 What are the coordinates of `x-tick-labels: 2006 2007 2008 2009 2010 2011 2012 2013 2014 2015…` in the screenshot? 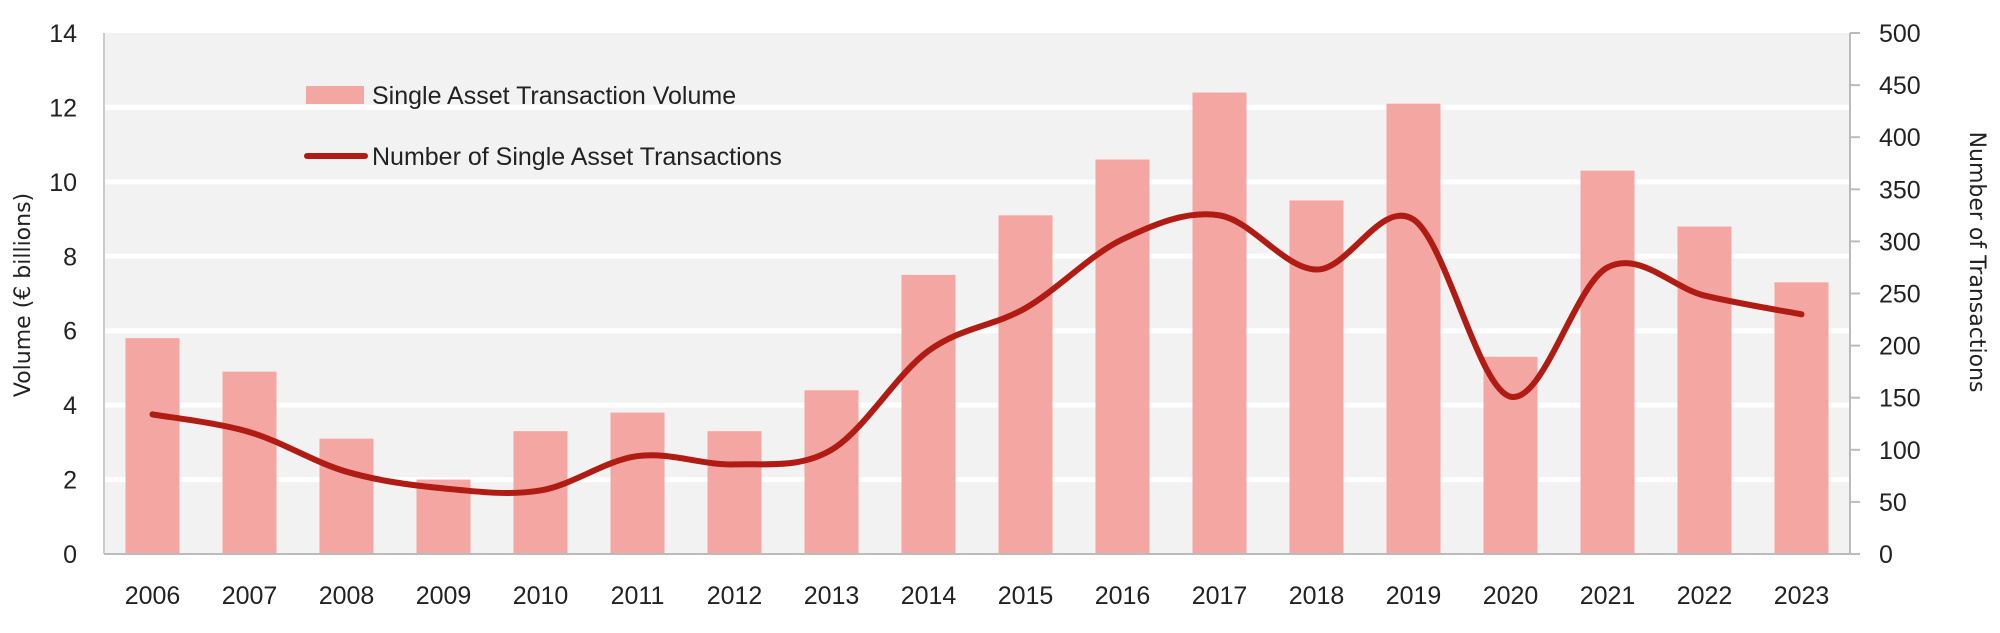 It's located at (977, 596).